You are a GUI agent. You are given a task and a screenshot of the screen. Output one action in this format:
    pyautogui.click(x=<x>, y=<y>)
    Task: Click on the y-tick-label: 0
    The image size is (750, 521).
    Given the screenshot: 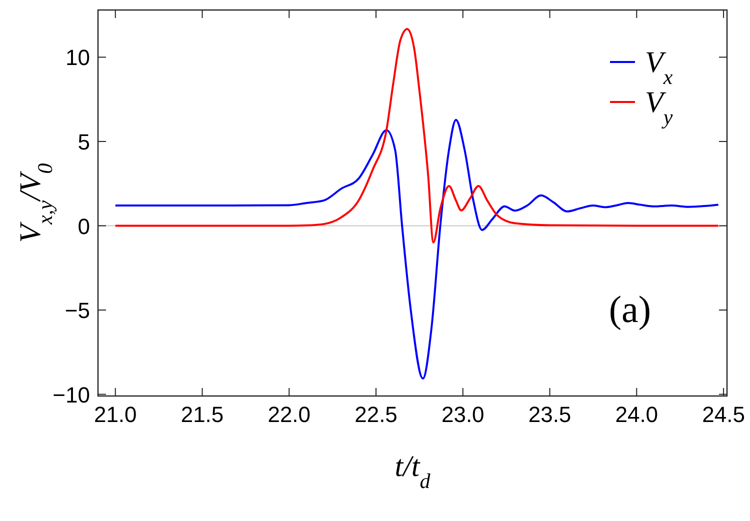 What is the action you would take?
    pyautogui.click(x=84, y=226)
    